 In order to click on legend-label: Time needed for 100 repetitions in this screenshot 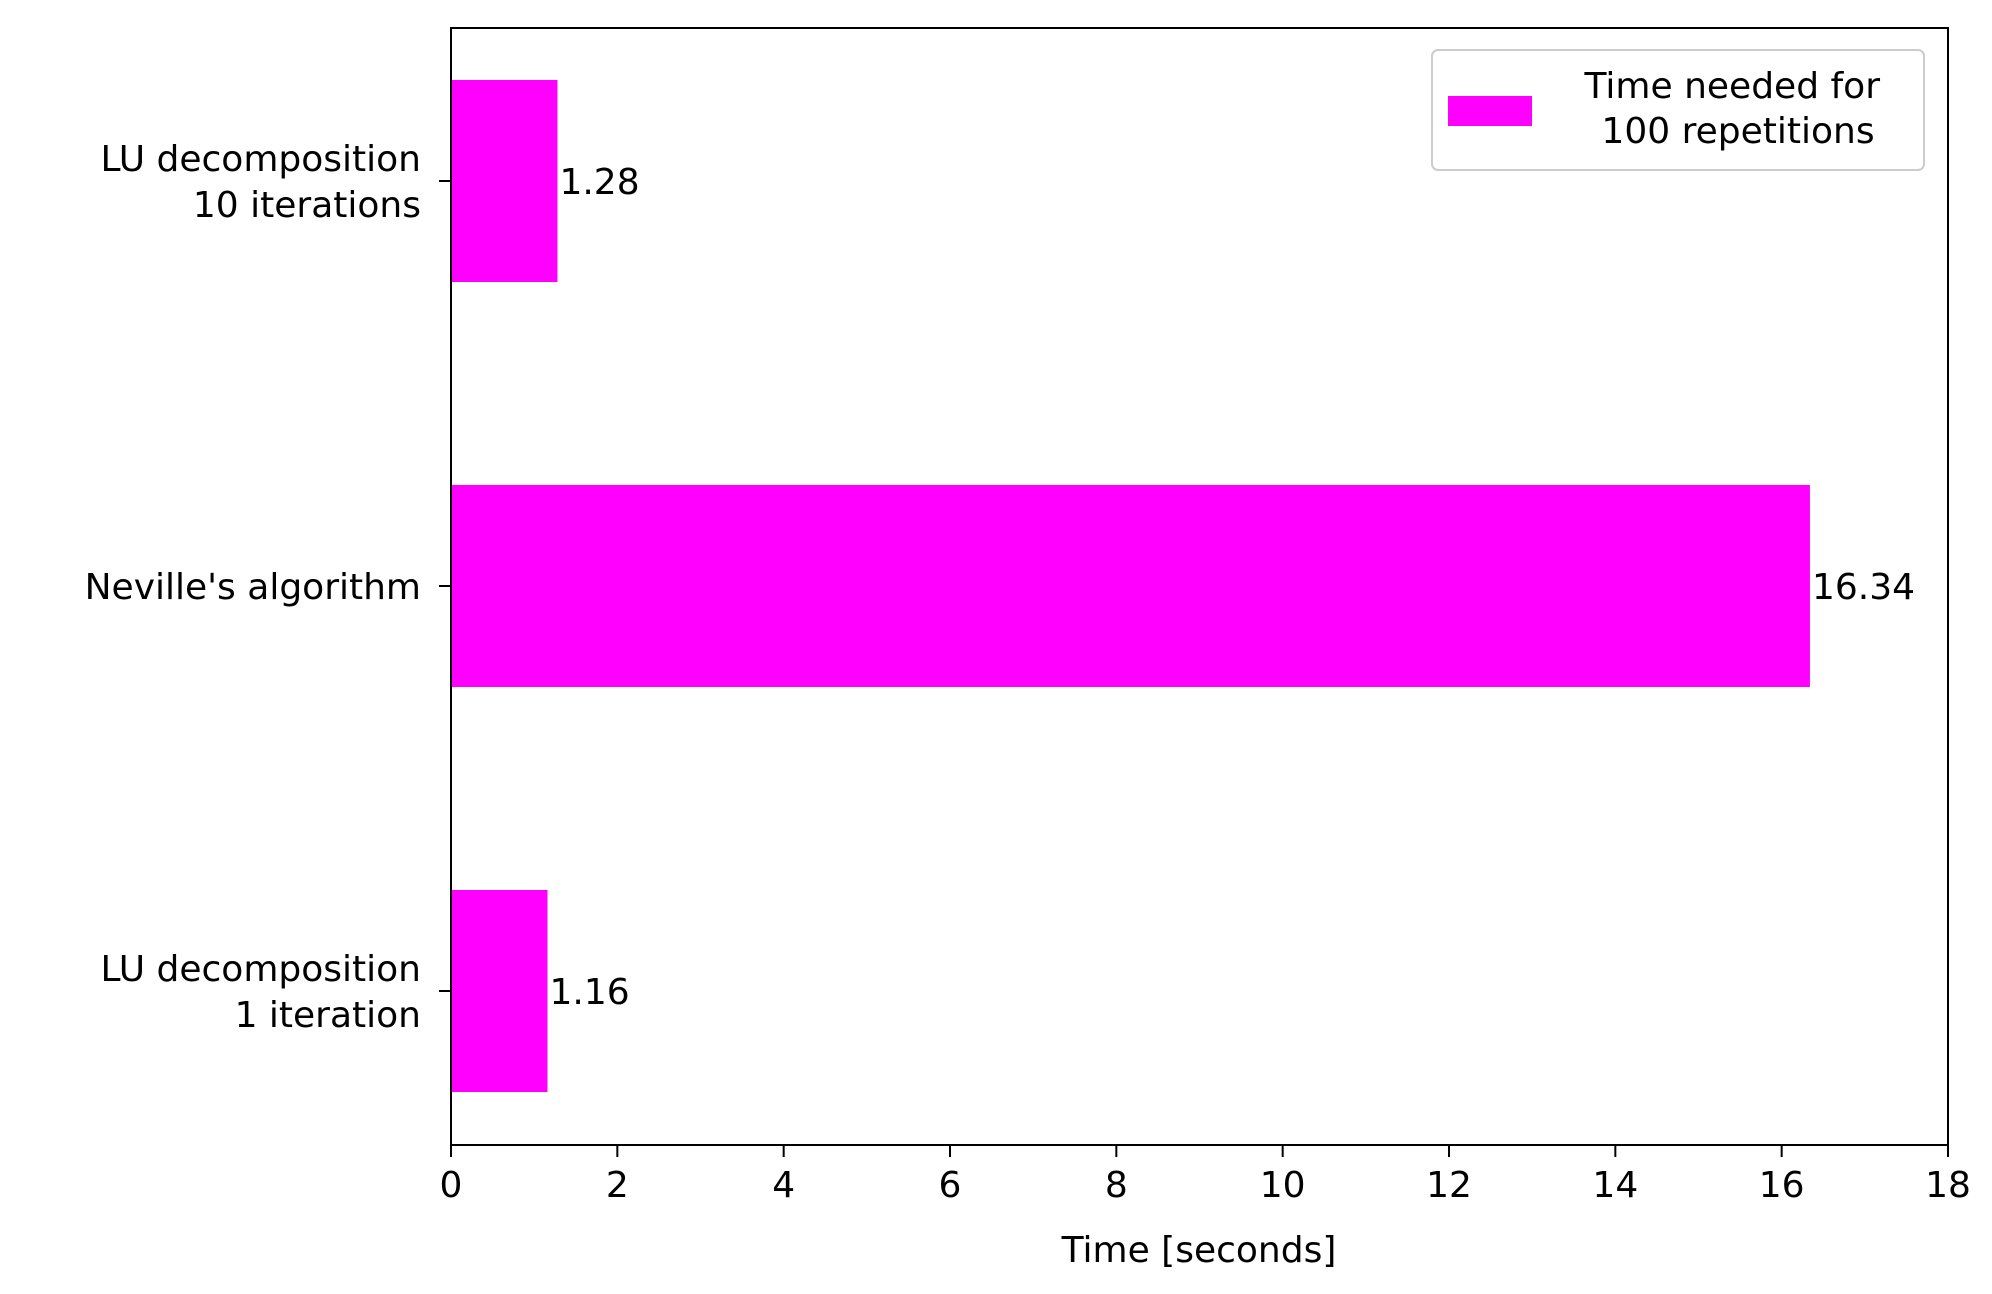, I will do `click(1738, 109)`.